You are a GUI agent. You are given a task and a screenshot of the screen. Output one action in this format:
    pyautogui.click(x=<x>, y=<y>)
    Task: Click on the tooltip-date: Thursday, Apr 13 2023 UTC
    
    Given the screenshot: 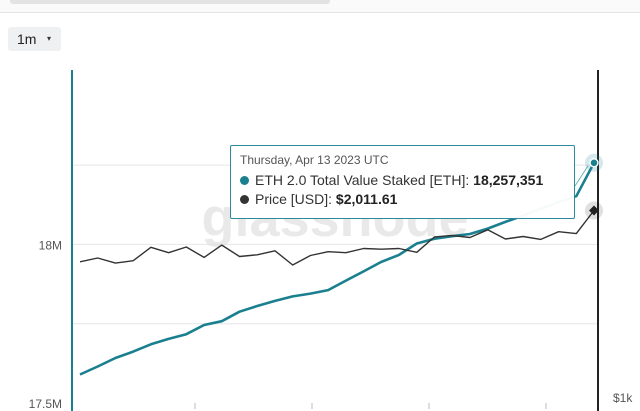 What is the action you would take?
    pyautogui.click(x=314, y=160)
    